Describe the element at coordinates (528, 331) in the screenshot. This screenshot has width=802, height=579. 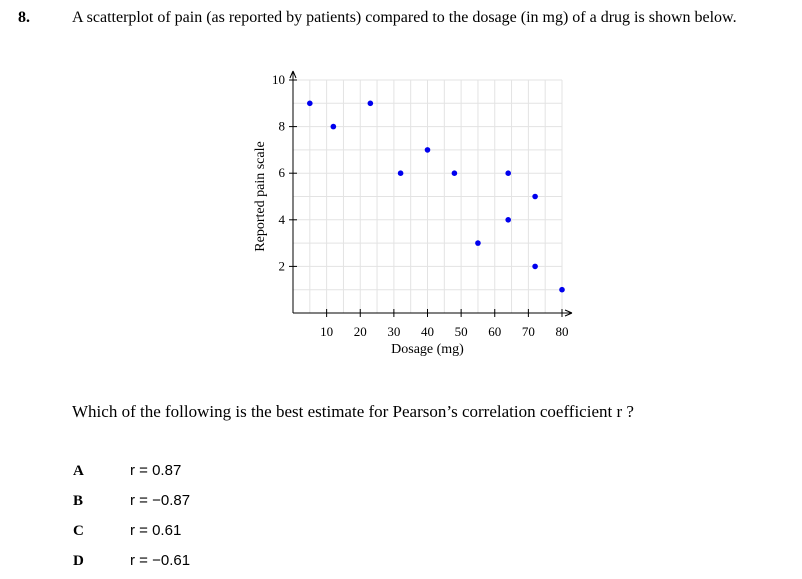
I see `x-tick-label: 70` at that location.